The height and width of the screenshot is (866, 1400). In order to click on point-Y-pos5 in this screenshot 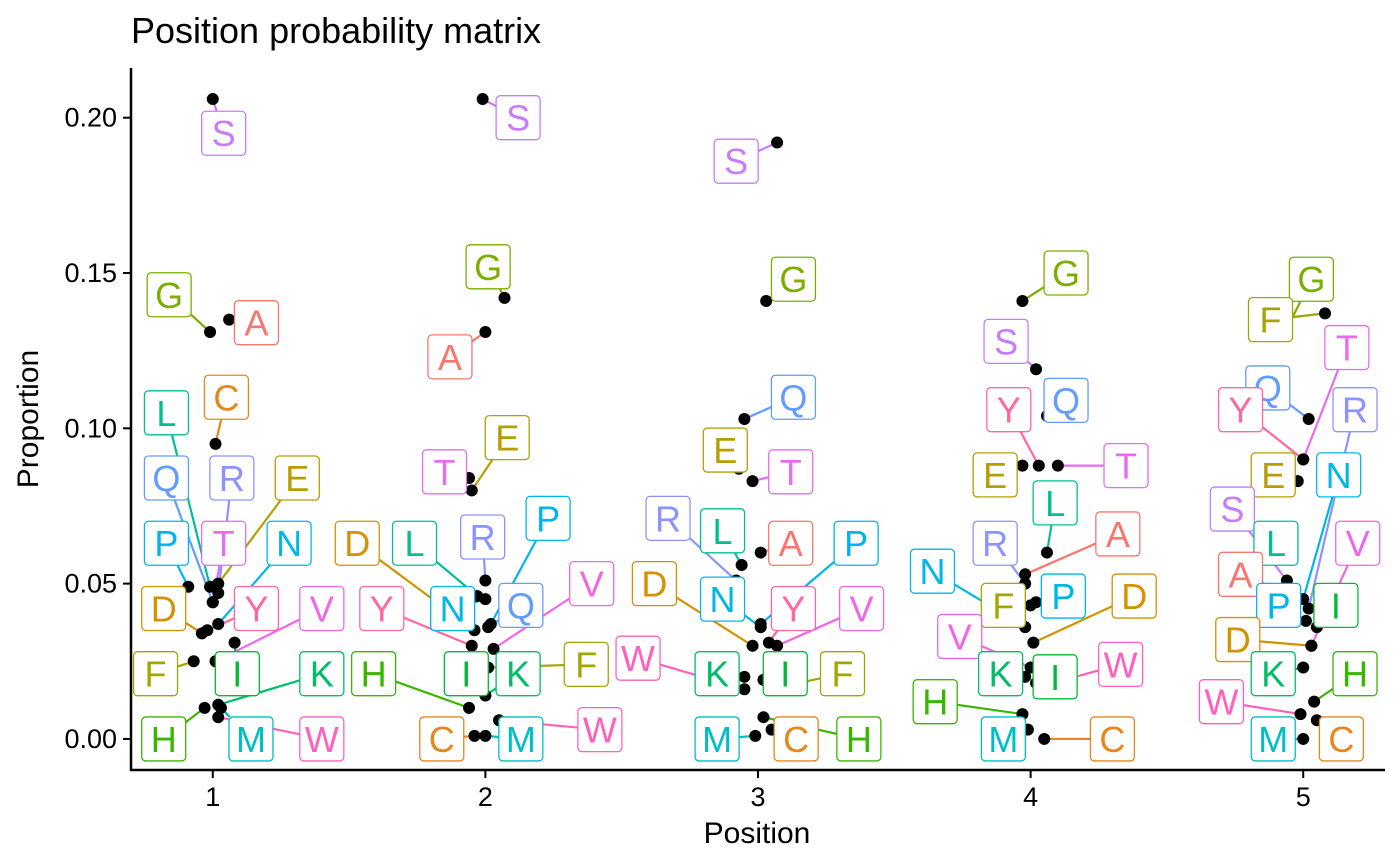, I will do `click(1303, 459)`.